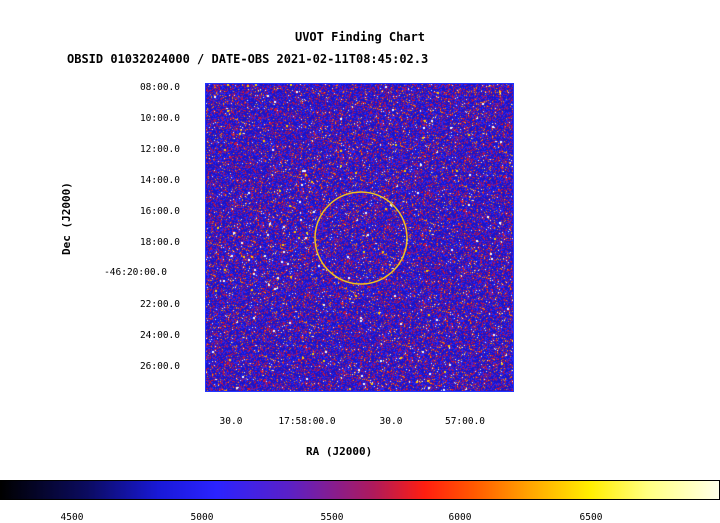 The height and width of the screenshot is (523, 720). Describe the element at coordinates (159, 211) in the screenshot. I see `y-tick: 16:00.0` at that location.